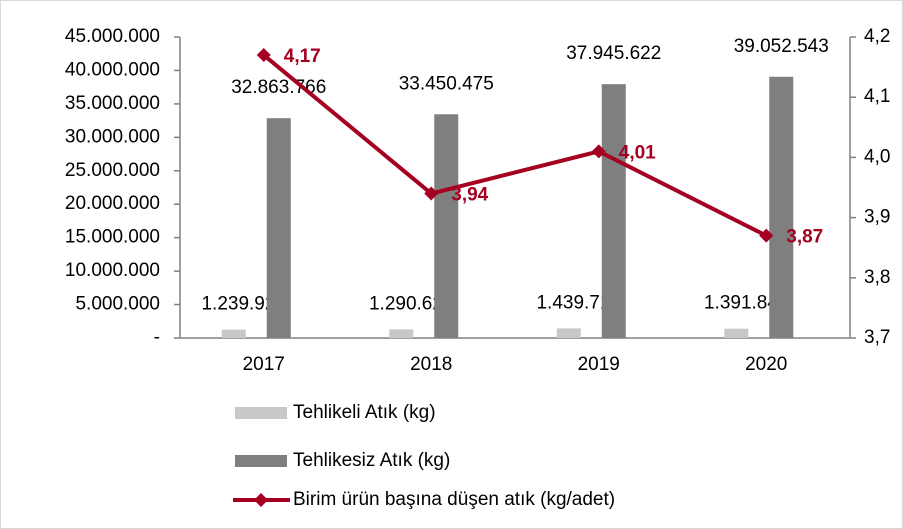  What do you see at coordinates (766, 364) in the screenshot?
I see `x-tick-label: 2020` at bounding box center [766, 364].